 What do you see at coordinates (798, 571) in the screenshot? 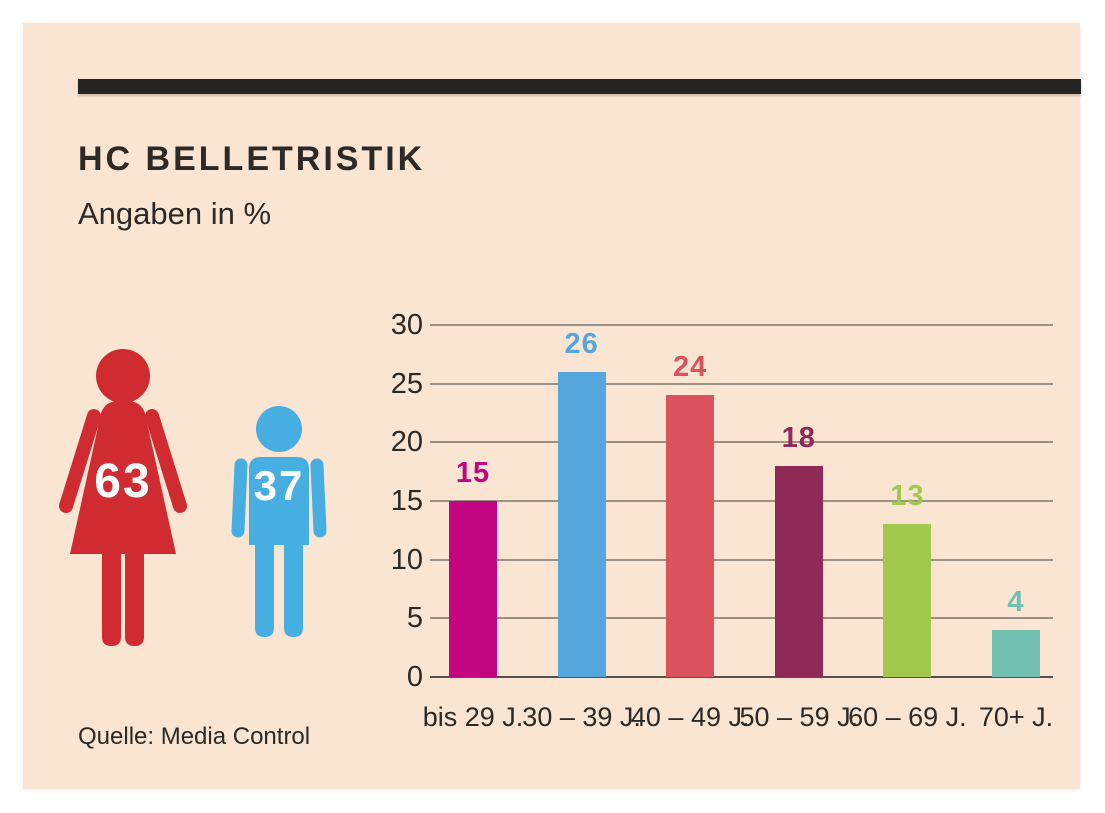
I see `bar-50 – 59 J.` at bounding box center [798, 571].